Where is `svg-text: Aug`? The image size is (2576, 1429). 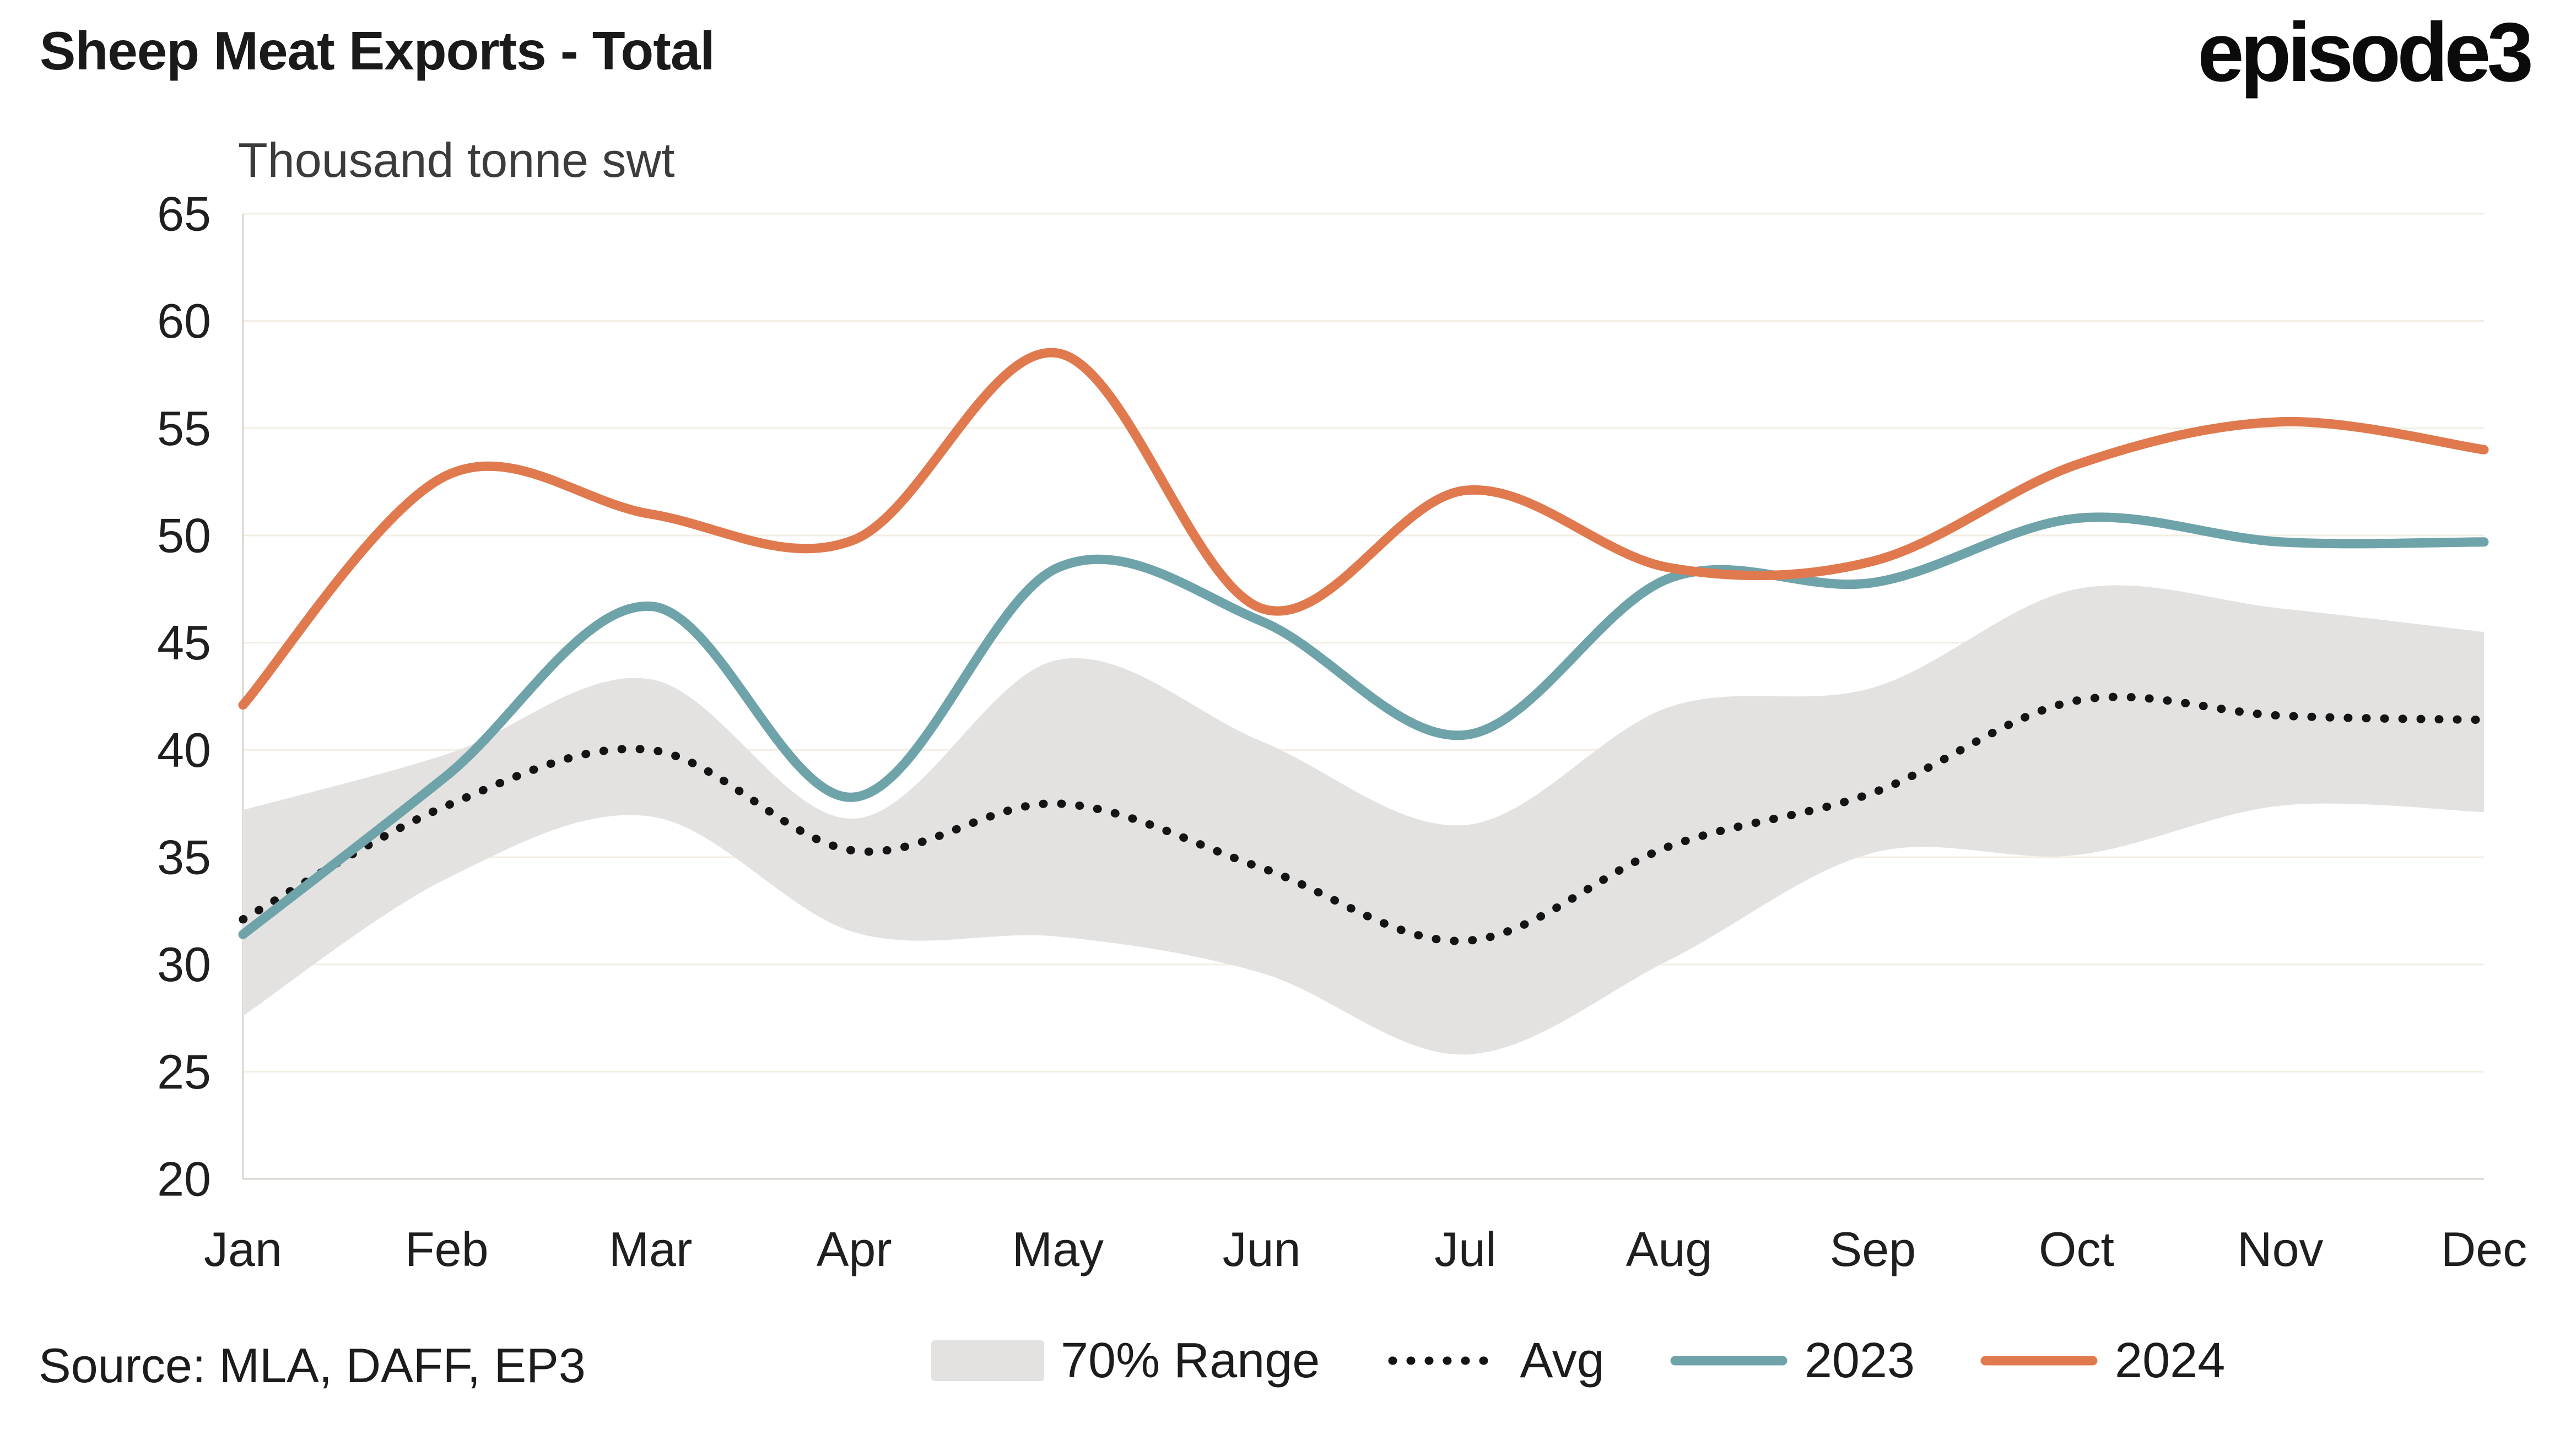 svg-text: Aug is located at coordinates (1669, 1249).